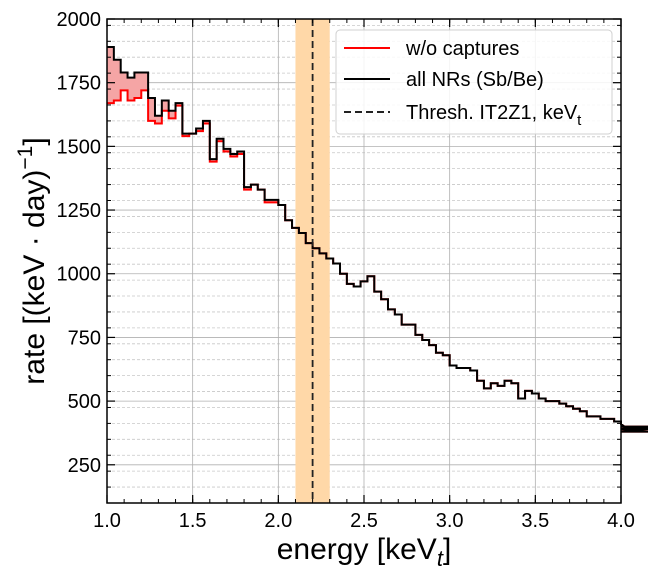 The image size is (648, 576). Describe the element at coordinates (364, 521) in the screenshot. I see `x-tick-label: 2.5` at that location.